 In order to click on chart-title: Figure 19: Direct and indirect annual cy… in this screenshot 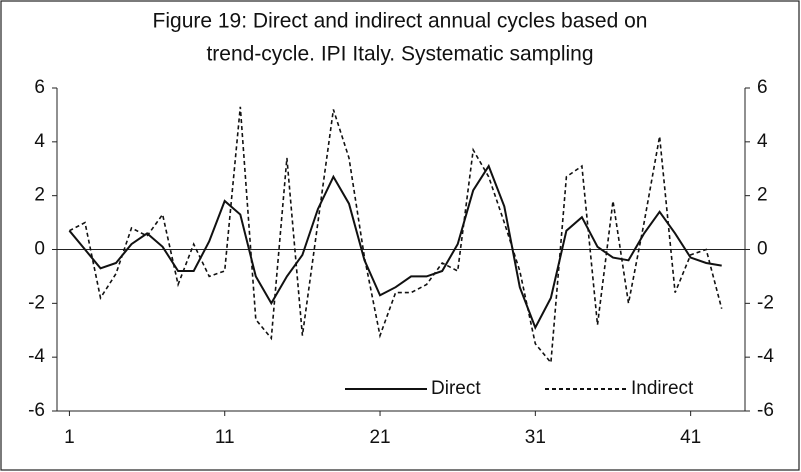, I will do `click(400, 21)`.